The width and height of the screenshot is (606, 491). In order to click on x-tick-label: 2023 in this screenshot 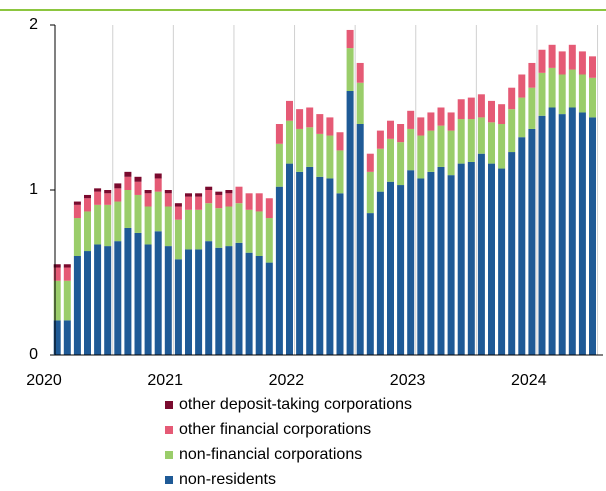, I will do `click(408, 380)`.